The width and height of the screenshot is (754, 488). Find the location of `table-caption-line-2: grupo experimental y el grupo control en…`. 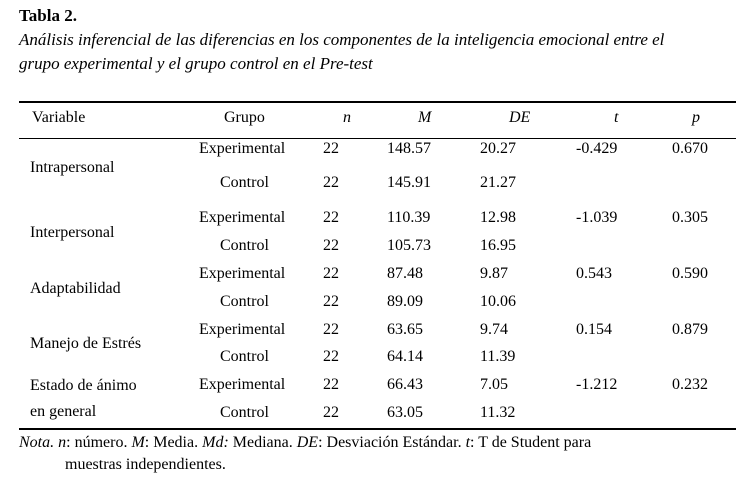

table-caption-line-2: grupo experimental y el grupo control en… is located at coordinates (196, 63).